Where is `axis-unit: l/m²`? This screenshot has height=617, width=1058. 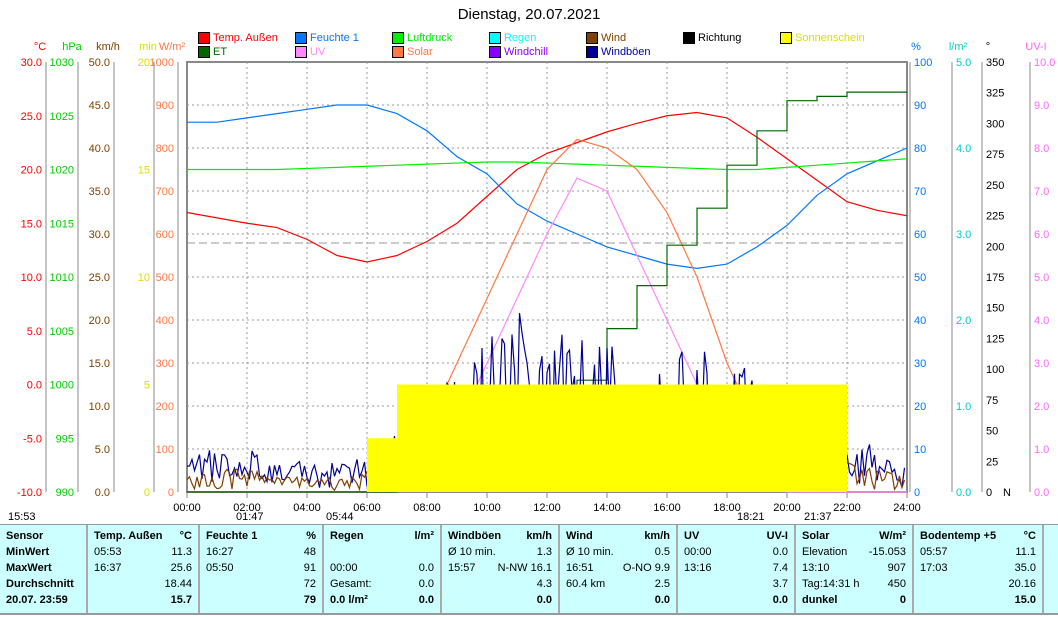 axis-unit: l/m² is located at coordinates (958, 47).